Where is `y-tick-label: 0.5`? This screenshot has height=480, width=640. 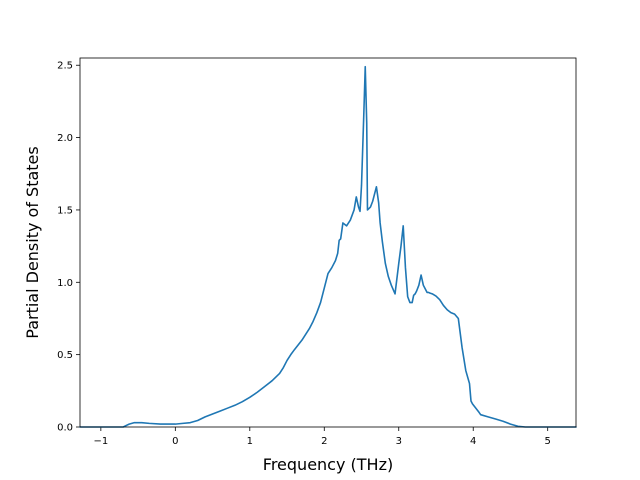
y-tick-label: 0.5 is located at coordinates (65, 355).